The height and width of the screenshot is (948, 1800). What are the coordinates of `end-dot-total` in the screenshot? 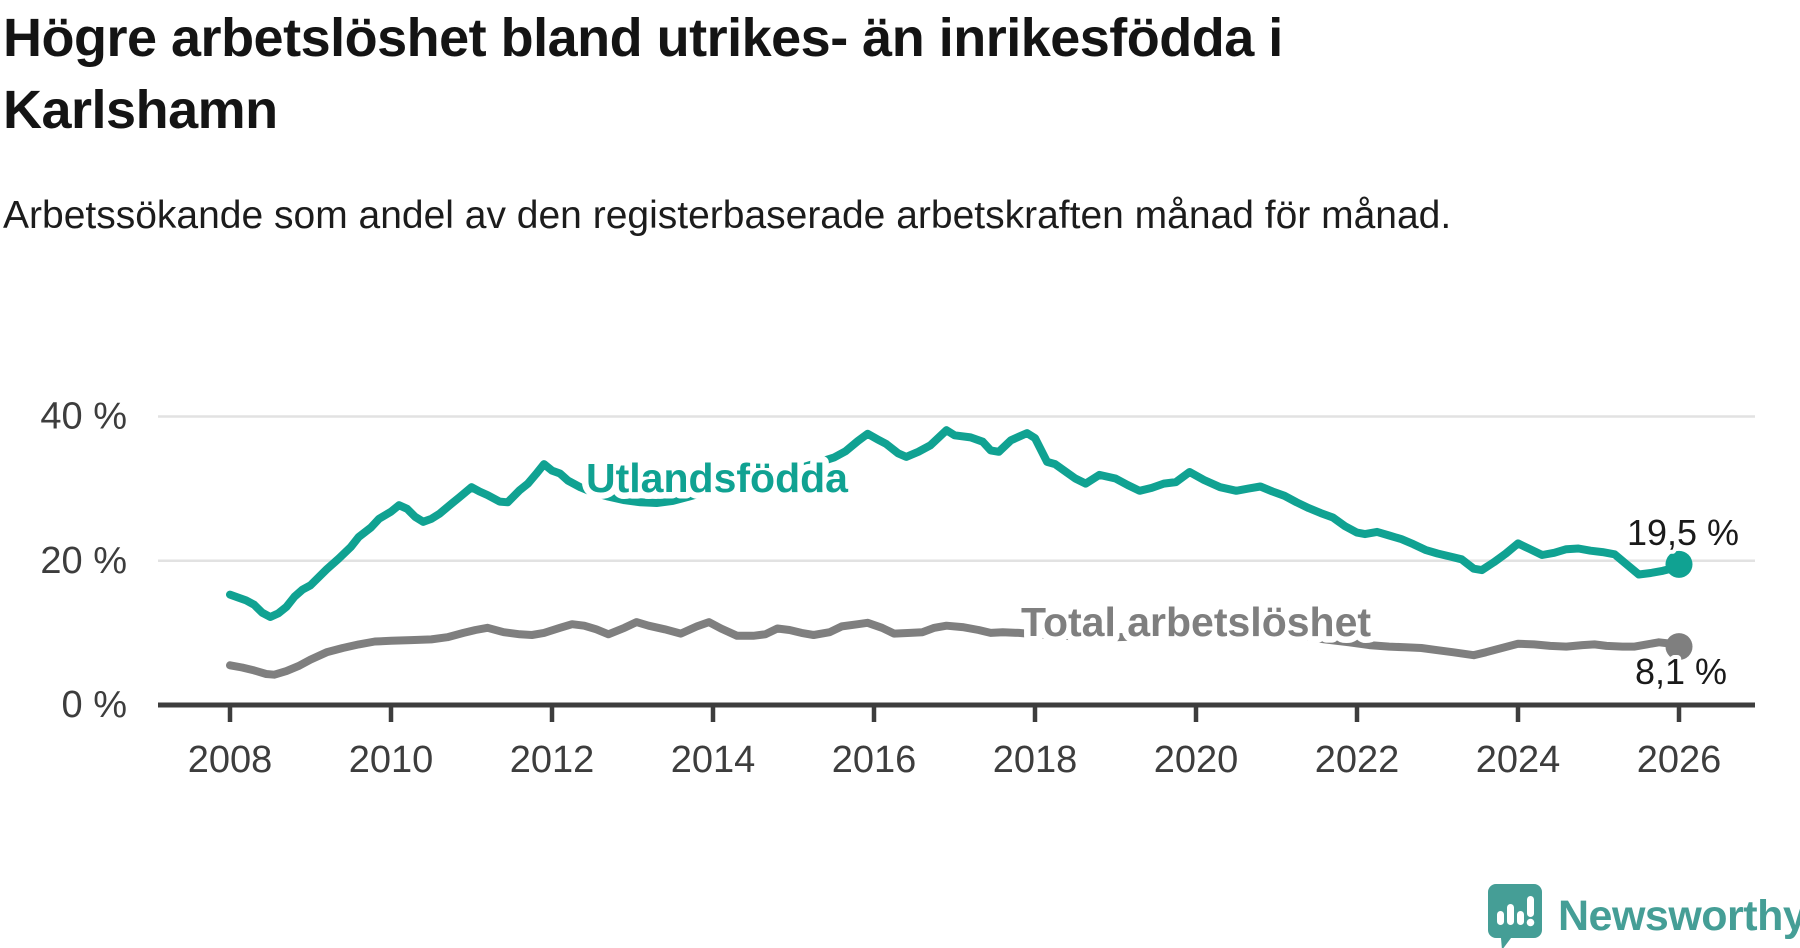 It's located at (1679, 647).